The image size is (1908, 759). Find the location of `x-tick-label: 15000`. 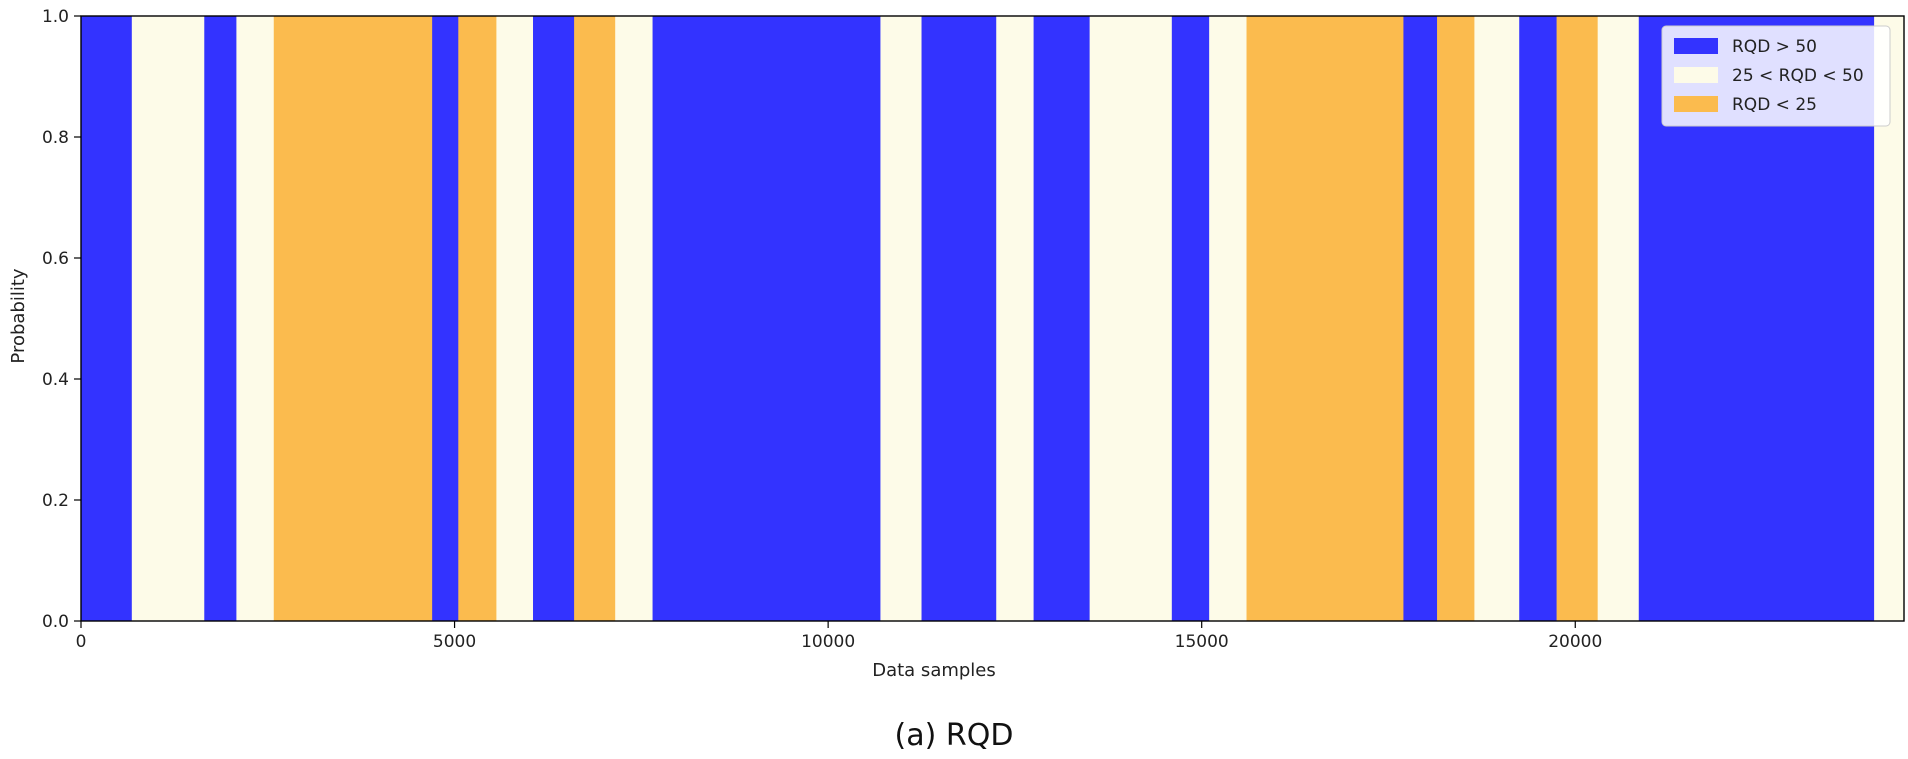

x-tick-label: 15000 is located at coordinates (1202, 642).